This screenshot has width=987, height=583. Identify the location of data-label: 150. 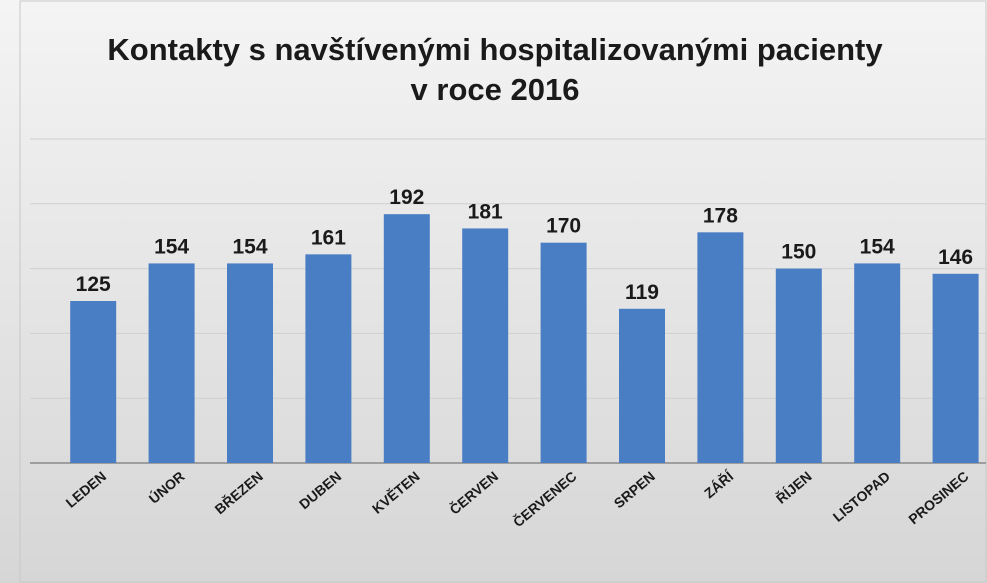
(798, 252).